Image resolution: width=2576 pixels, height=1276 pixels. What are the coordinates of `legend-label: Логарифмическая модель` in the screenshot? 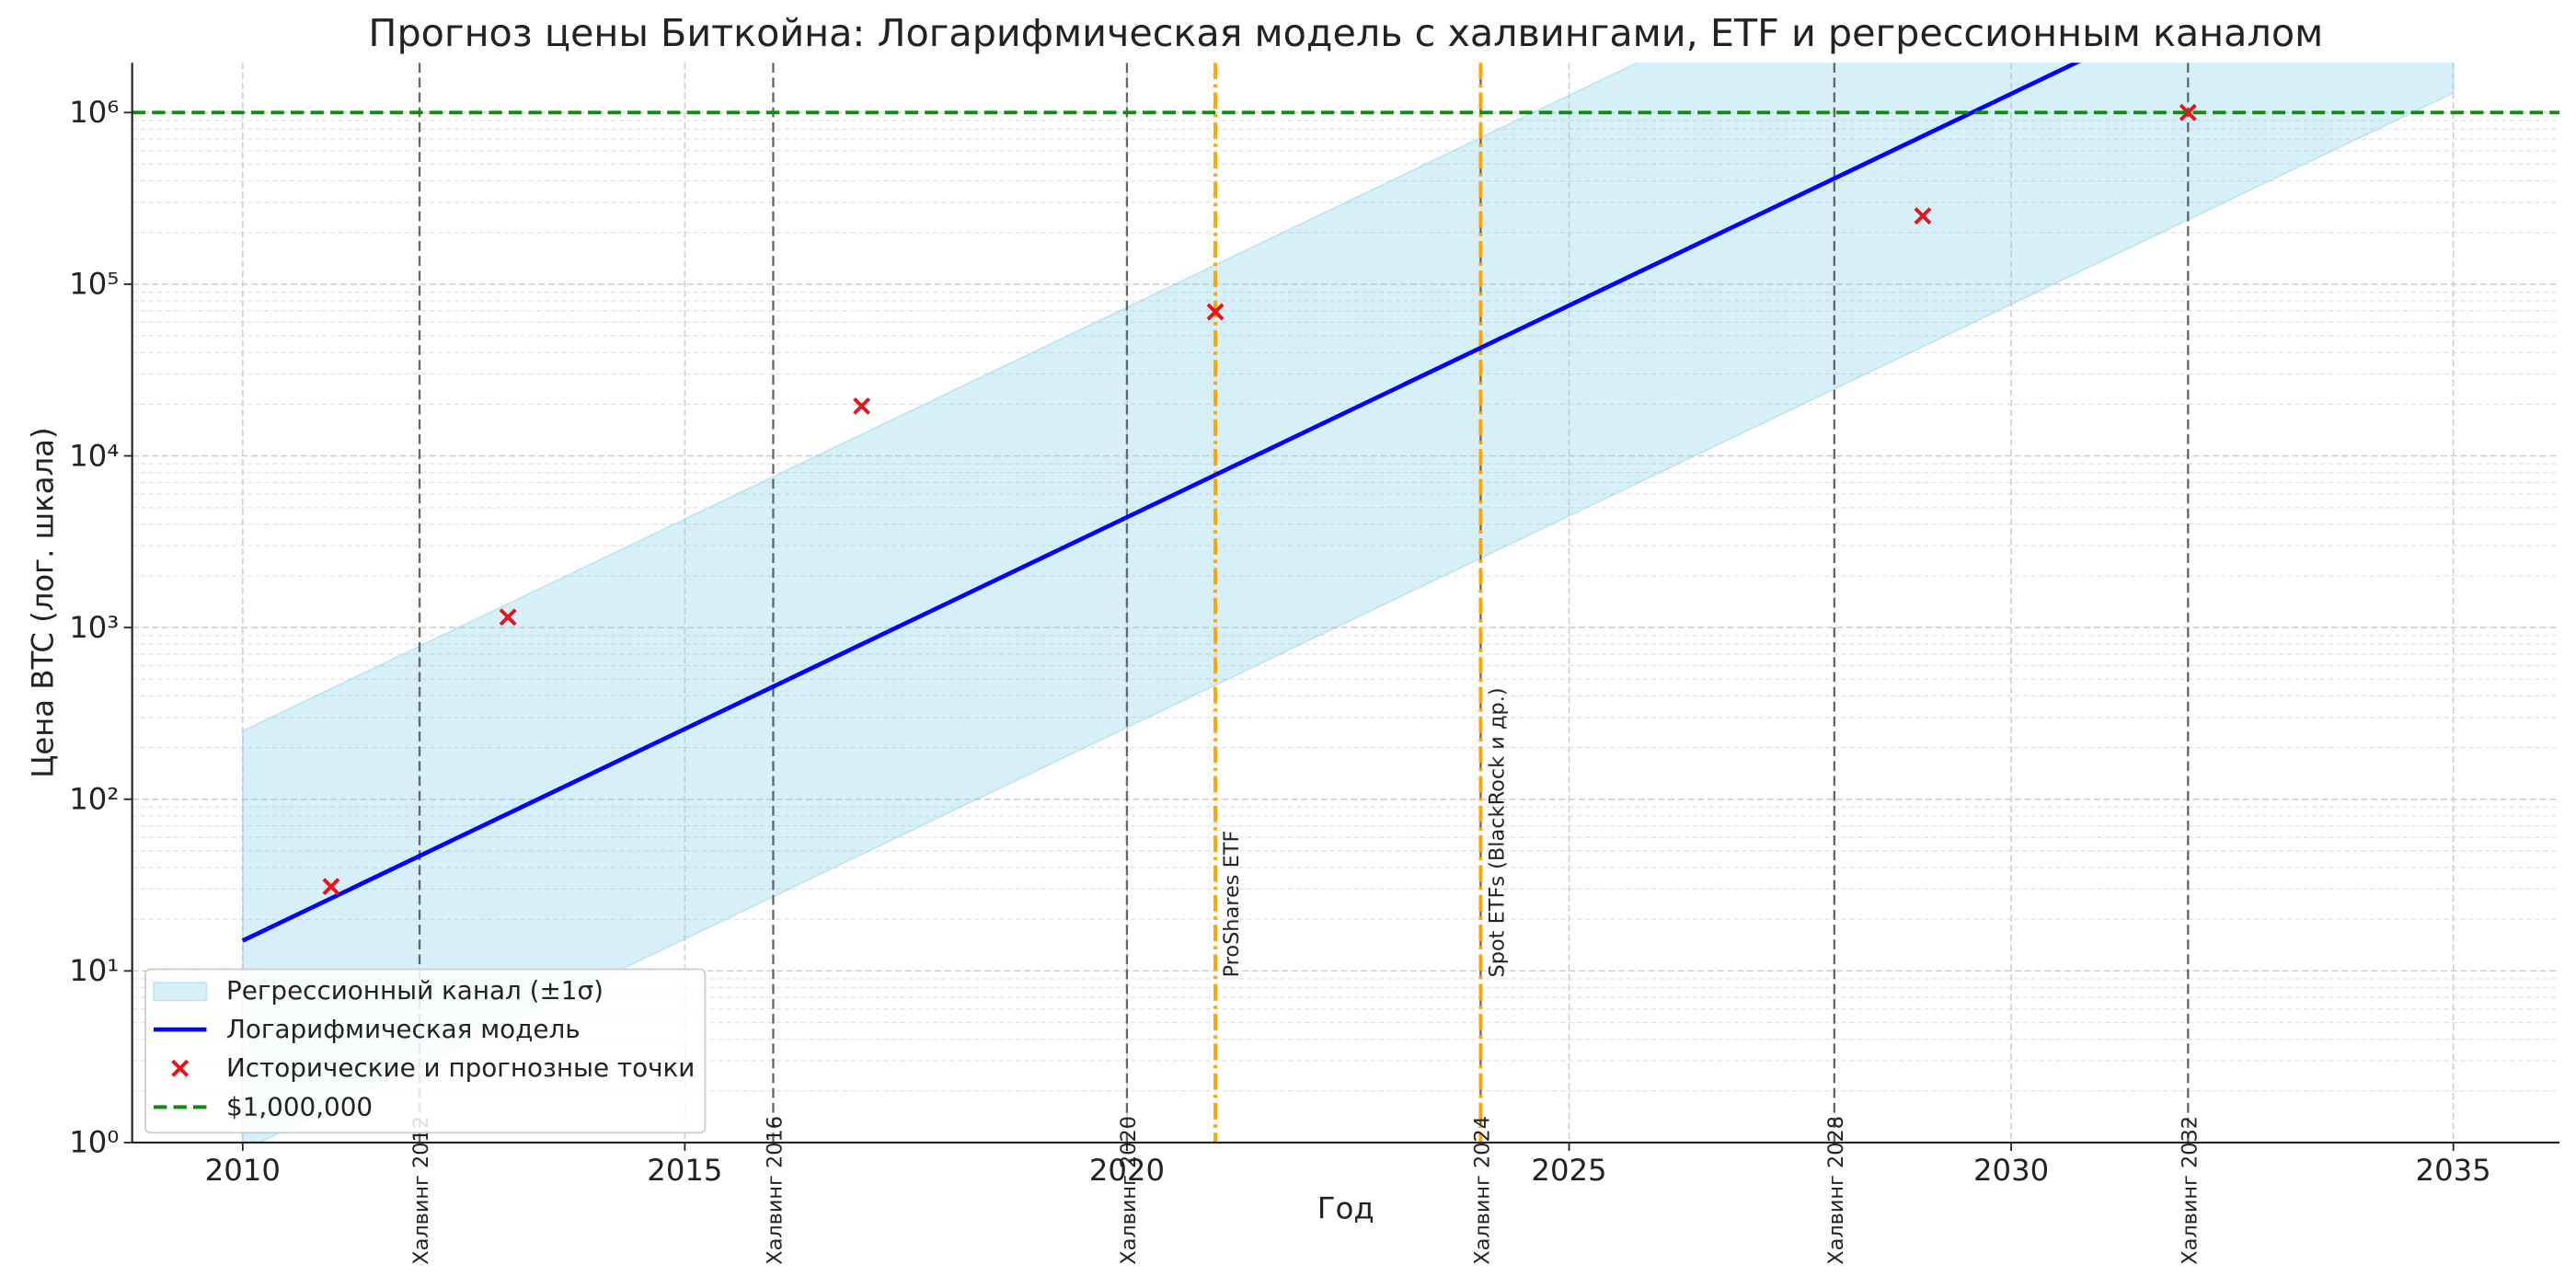 It's located at (403, 1029).